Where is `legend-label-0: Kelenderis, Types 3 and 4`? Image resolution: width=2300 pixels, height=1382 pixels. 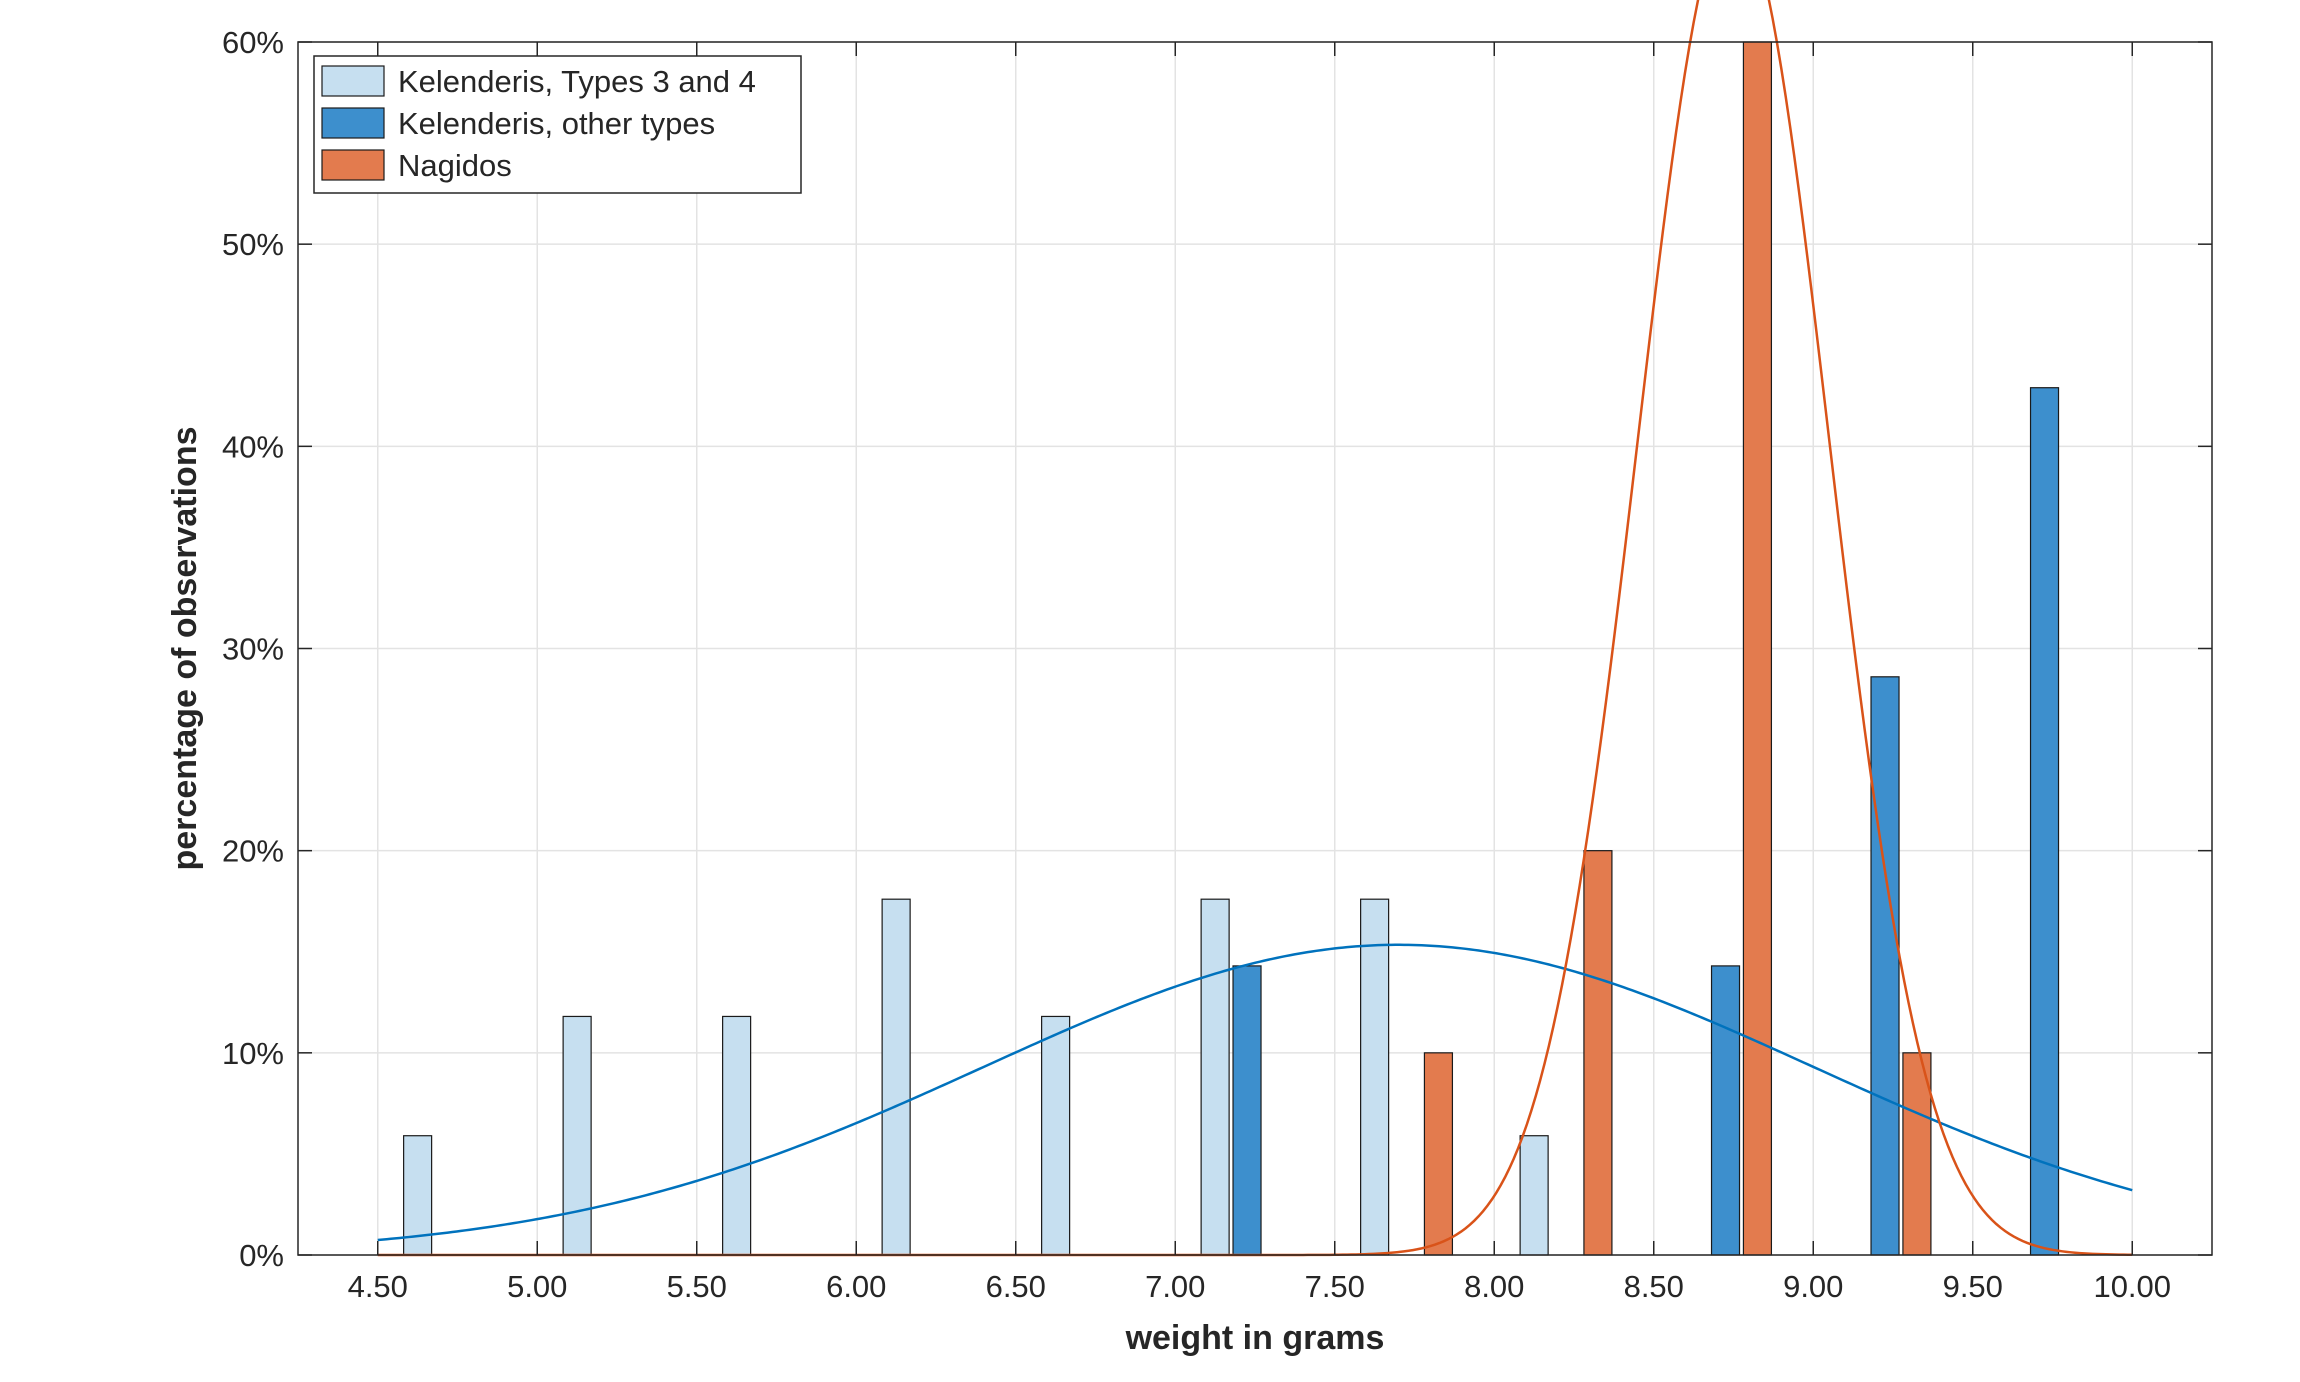
legend-label-0: Kelenderis, Types 3 and 4 is located at coordinates (577, 81).